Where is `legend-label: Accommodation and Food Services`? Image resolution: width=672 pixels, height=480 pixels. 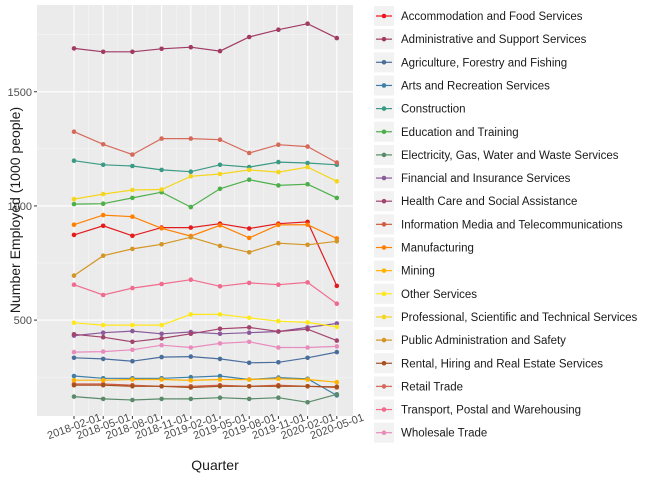
legend-label: Accommodation and Food Services is located at coordinates (492, 17).